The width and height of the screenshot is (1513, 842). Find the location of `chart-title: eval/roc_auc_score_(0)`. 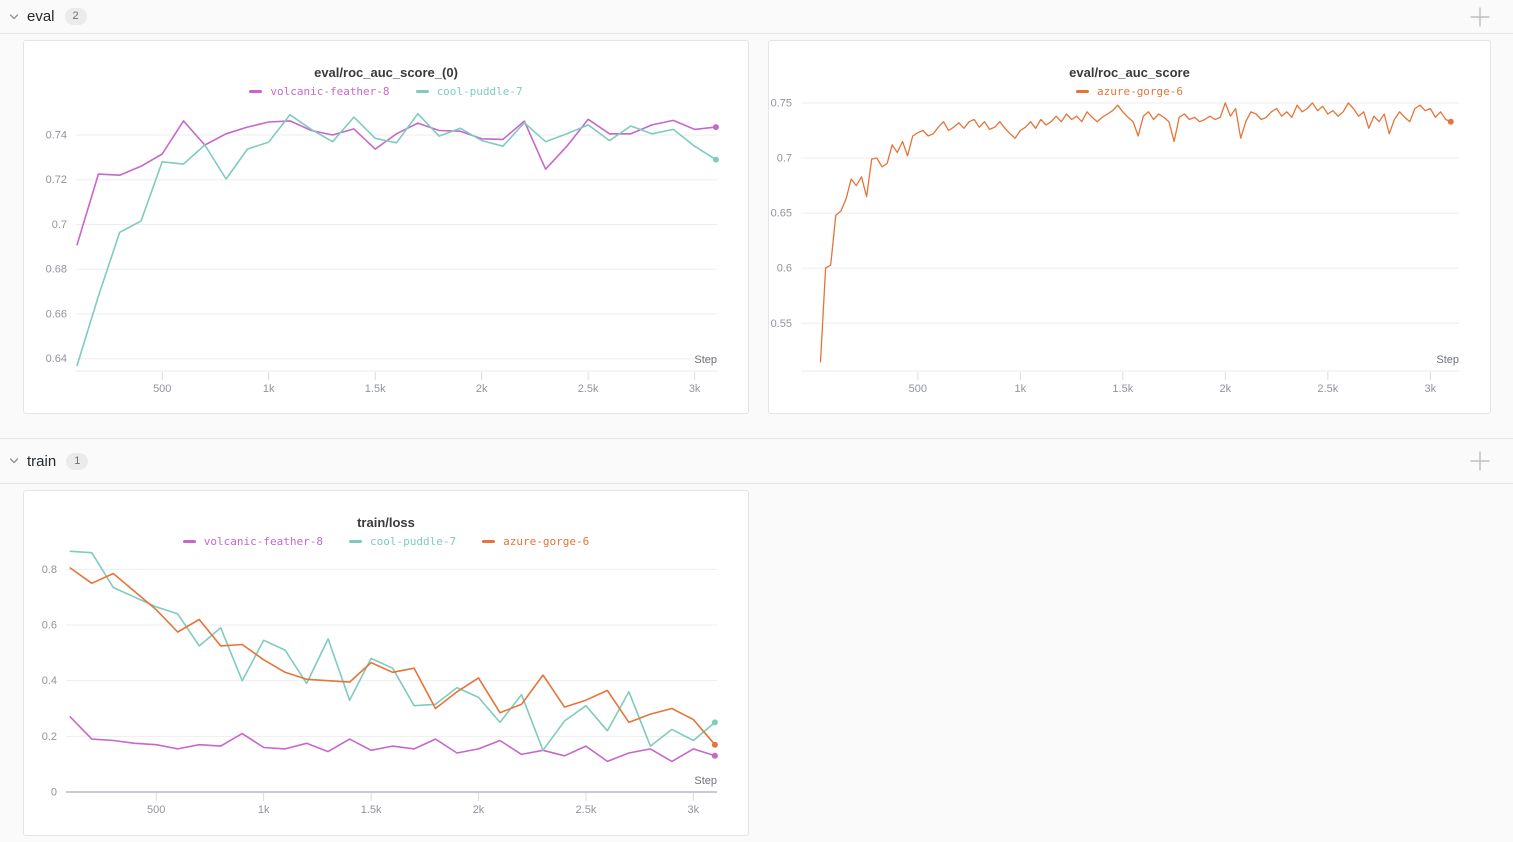

chart-title: eval/roc_auc_score_(0) is located at coordinates (386, 72).